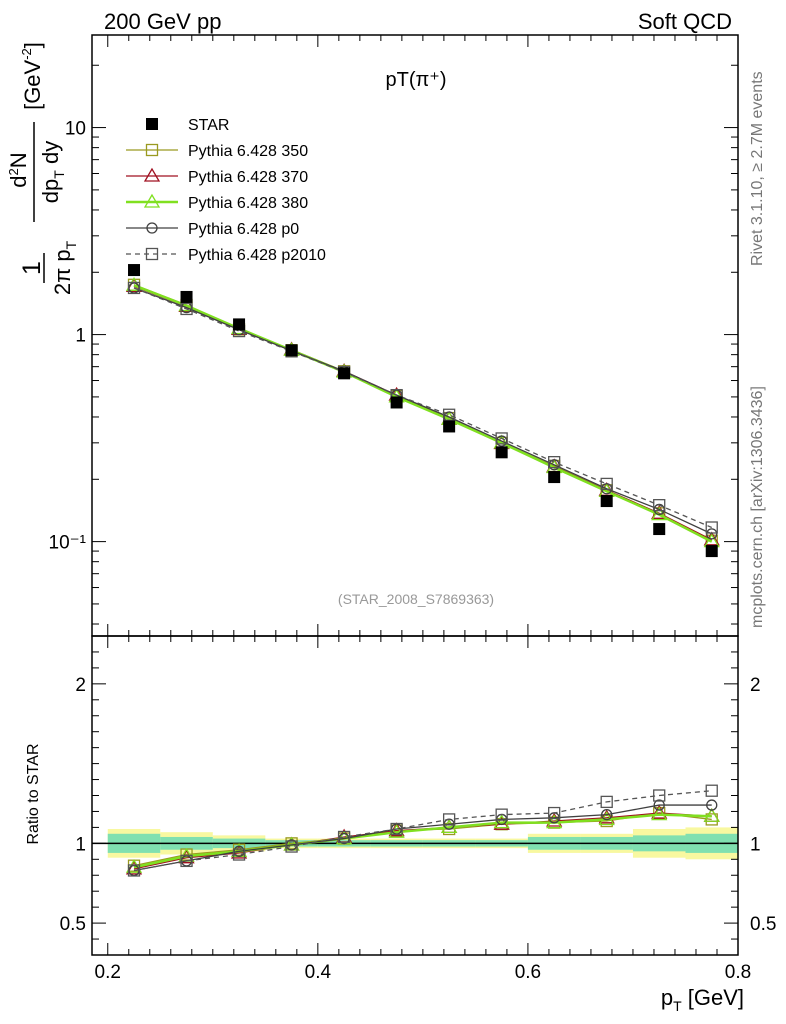  Describe the element at coordinates (248, 177) in the screenshot. I see `legend-label-pythia-6-428-370: Pythia 6.428 370` at that location.